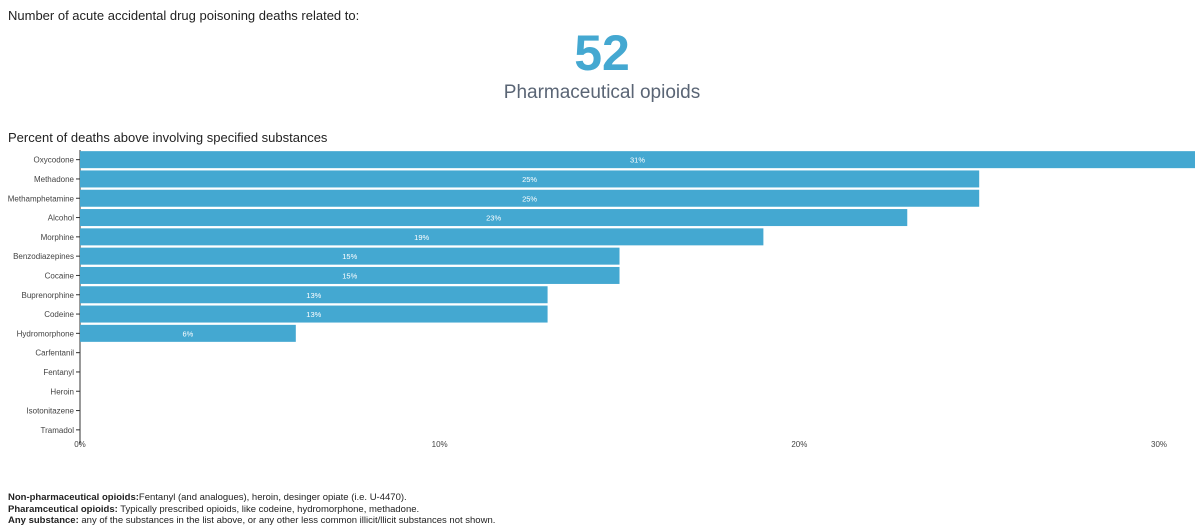 The image size is (1200, 531). I want to click on bar-methadone, so click(530, 179).